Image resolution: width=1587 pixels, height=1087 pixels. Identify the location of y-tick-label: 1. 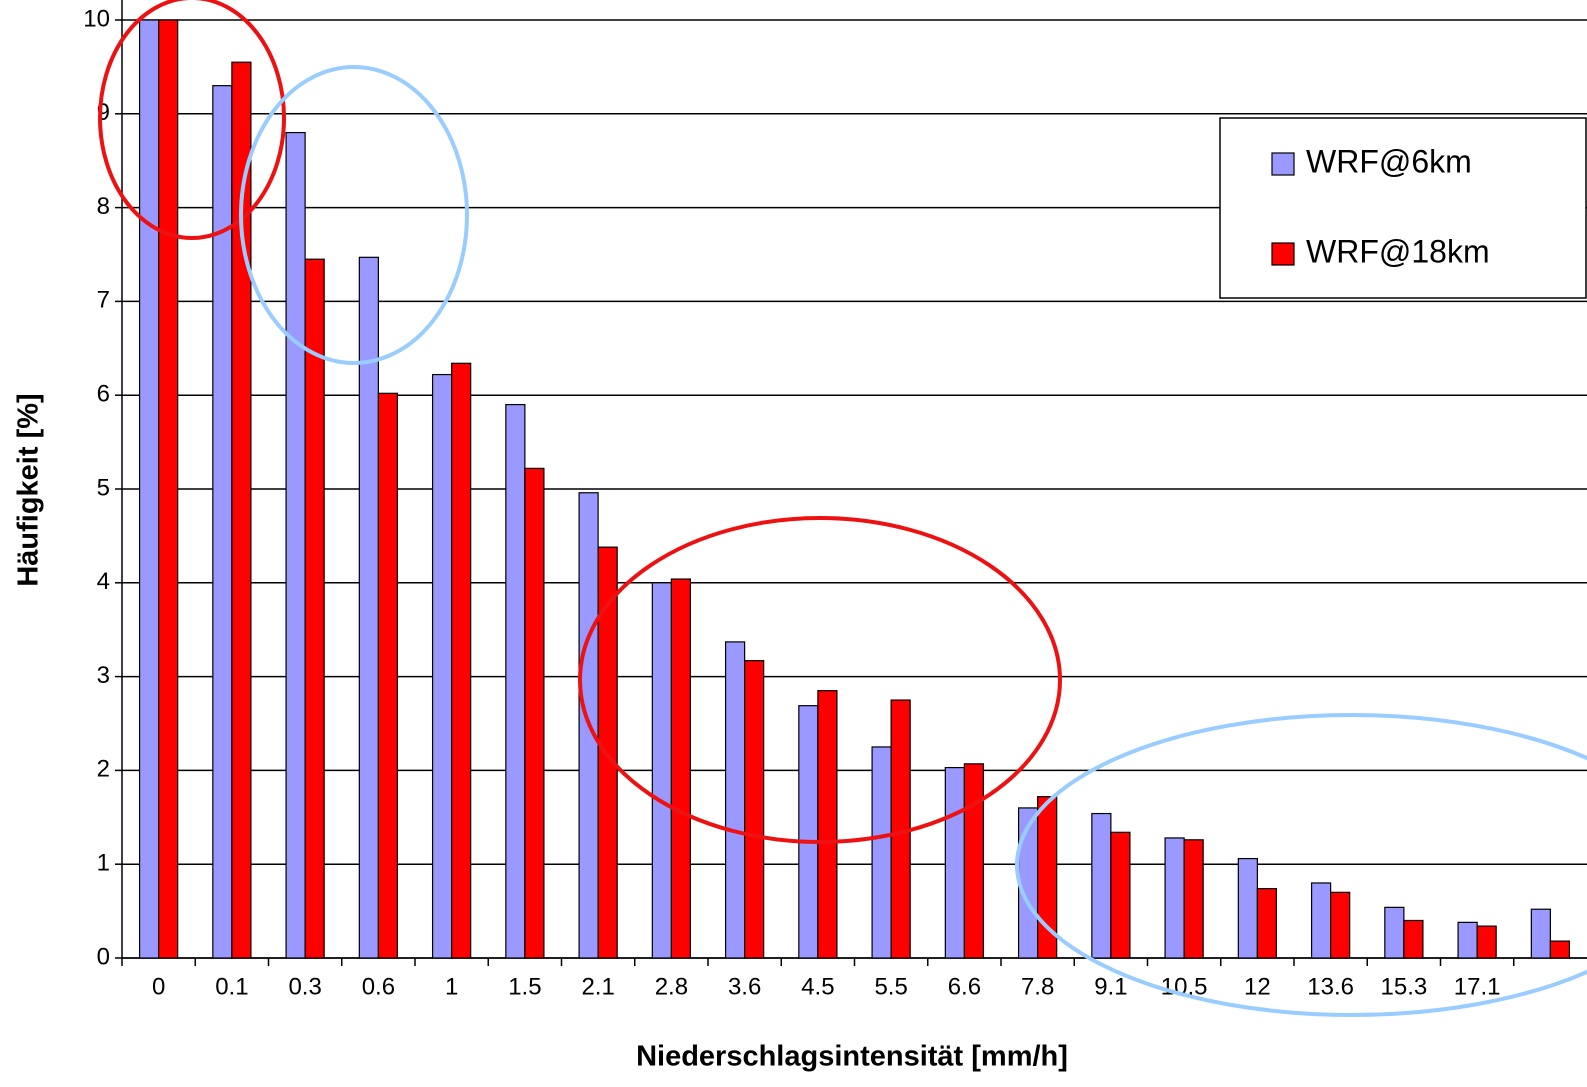
(103, 863).